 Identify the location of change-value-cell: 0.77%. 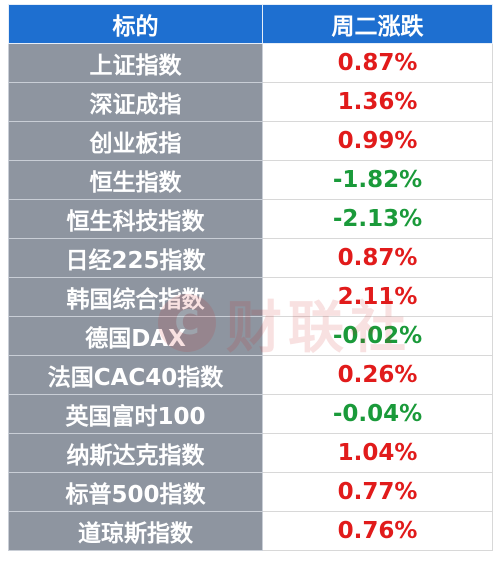
(377, 492).